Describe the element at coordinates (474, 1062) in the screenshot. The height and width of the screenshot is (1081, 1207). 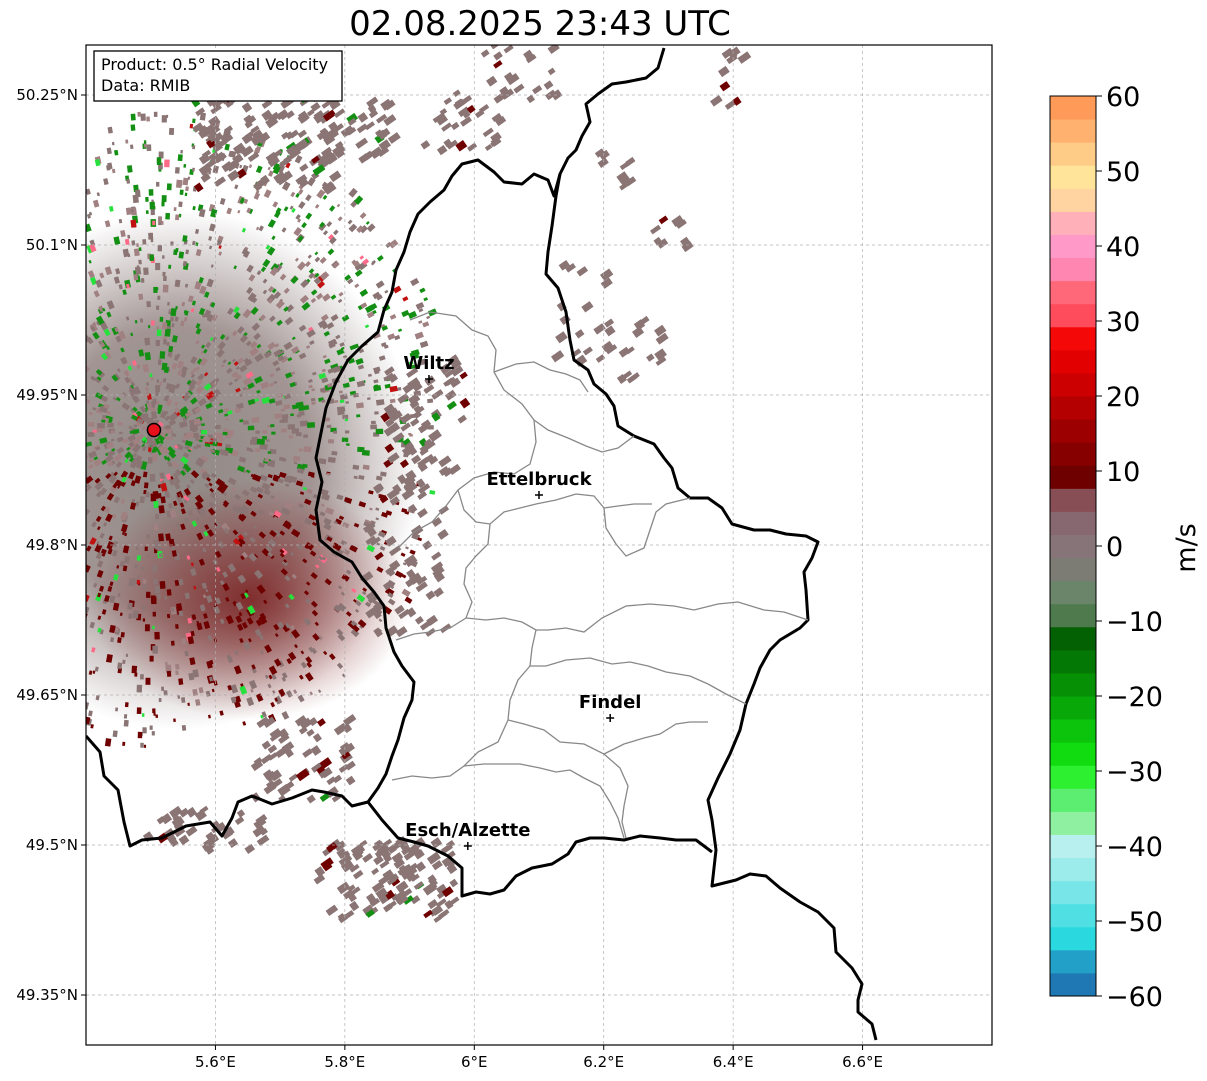
I see `lon-tick-label: 6°E` at that location.